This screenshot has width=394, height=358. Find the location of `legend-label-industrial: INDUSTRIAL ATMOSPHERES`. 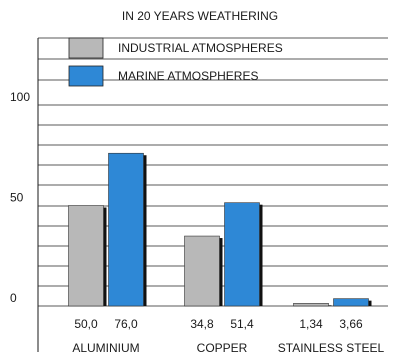

legend-label-industrial: INDUSTRIAL ATMOSPHERES is located at coordinates (200, 48).